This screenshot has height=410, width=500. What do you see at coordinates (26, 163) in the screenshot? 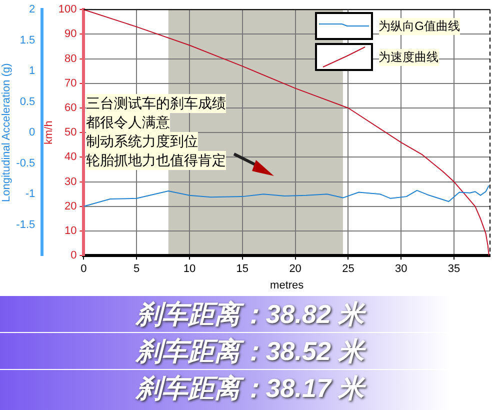
I see `y2-tick-label: -0.5` at bounding box center [26, 163].